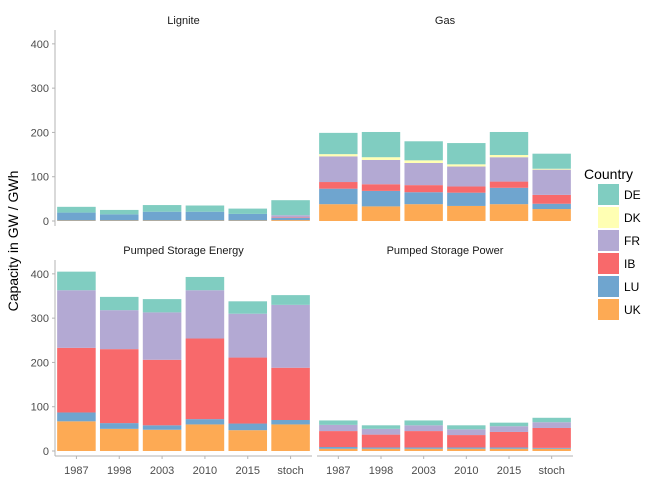 The image size is (664, 500). I want to click on bar-segment-gas-stoch-de, so click(551, 161).